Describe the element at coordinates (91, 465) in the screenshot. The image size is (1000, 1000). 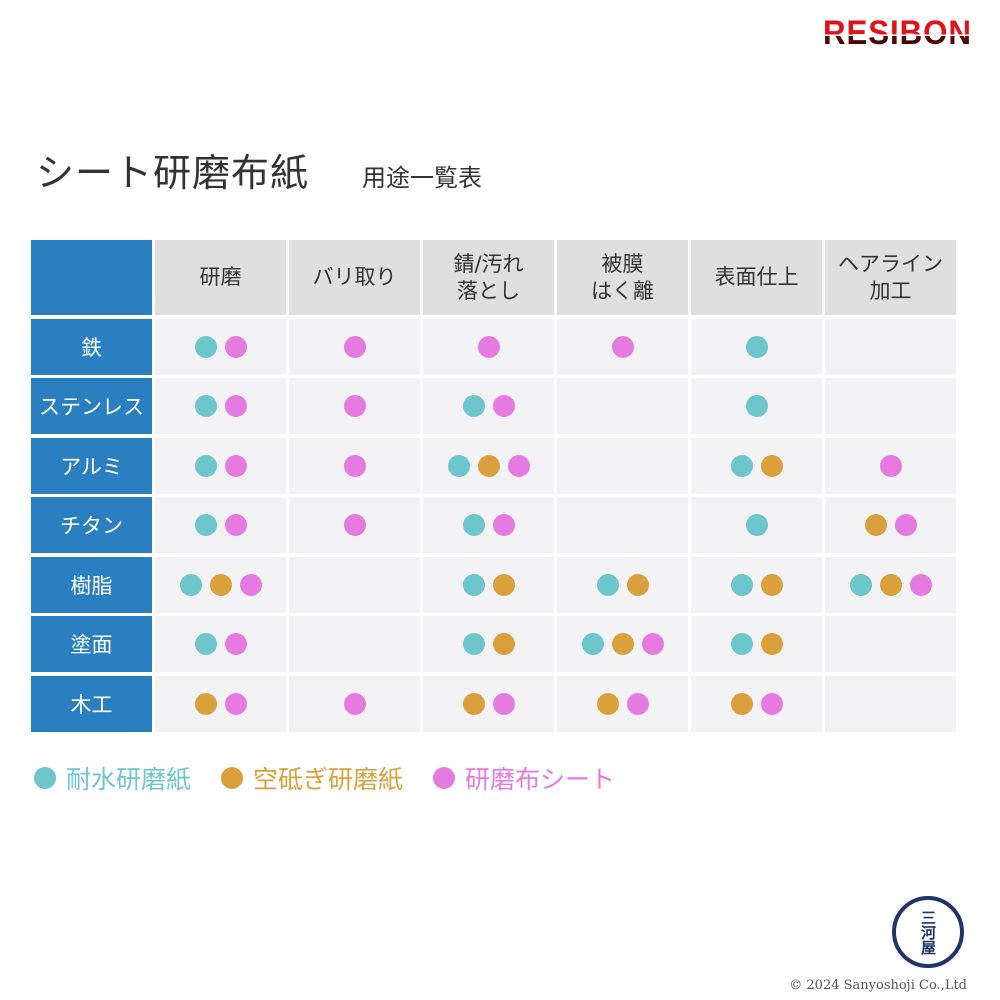
I see `row-header: アルミ` at that location.